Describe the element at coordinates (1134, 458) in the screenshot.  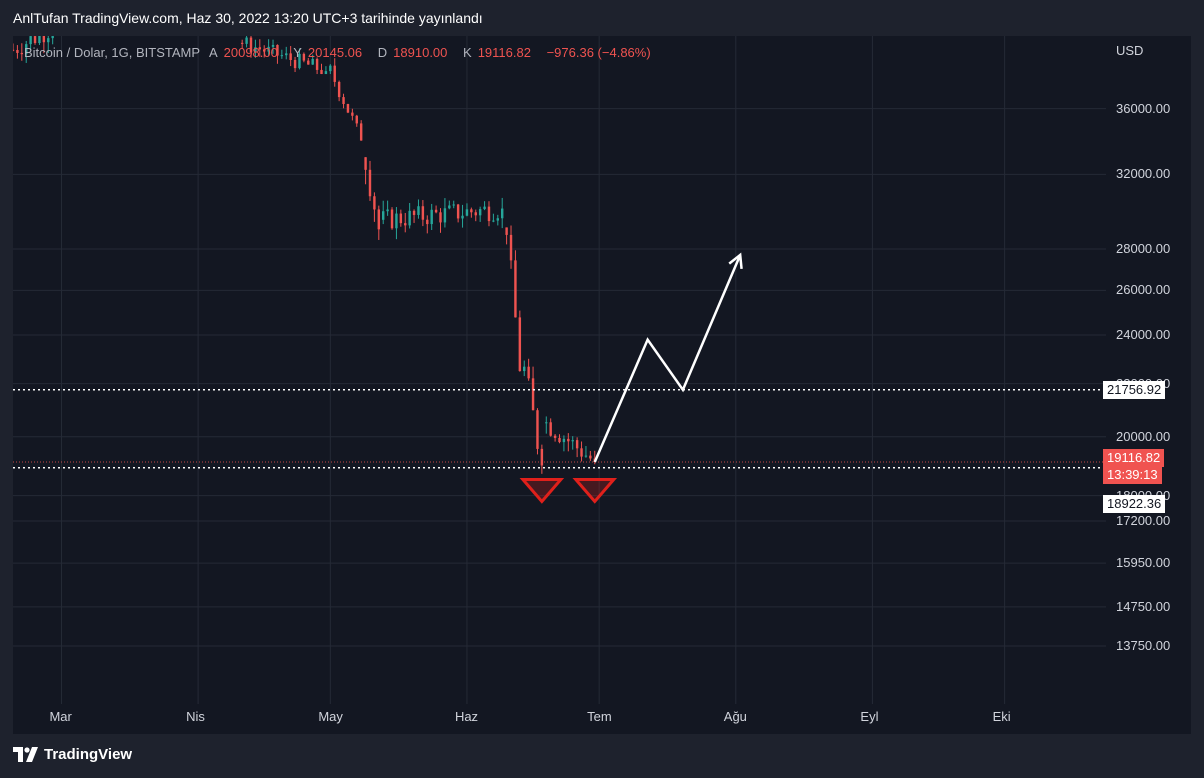
I see `last-price-tag: 19116.82` at that location.